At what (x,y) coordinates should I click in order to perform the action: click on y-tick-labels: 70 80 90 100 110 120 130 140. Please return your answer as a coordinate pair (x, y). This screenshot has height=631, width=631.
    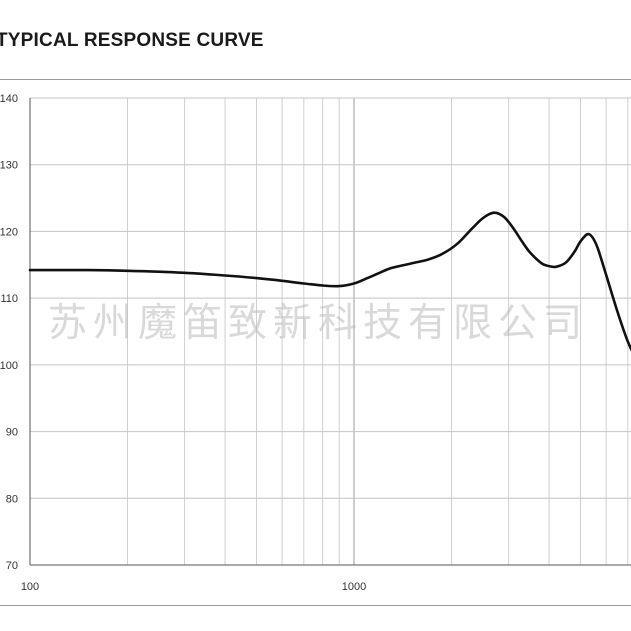
    Looking at the image, I should click on (9, 332).